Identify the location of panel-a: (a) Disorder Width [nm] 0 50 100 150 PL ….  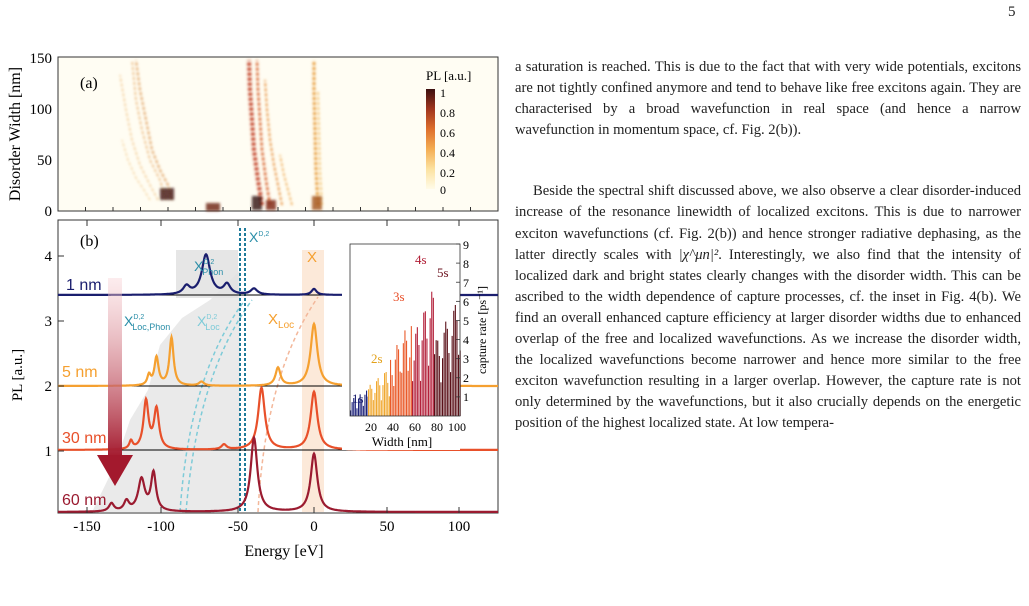
(253, 135).